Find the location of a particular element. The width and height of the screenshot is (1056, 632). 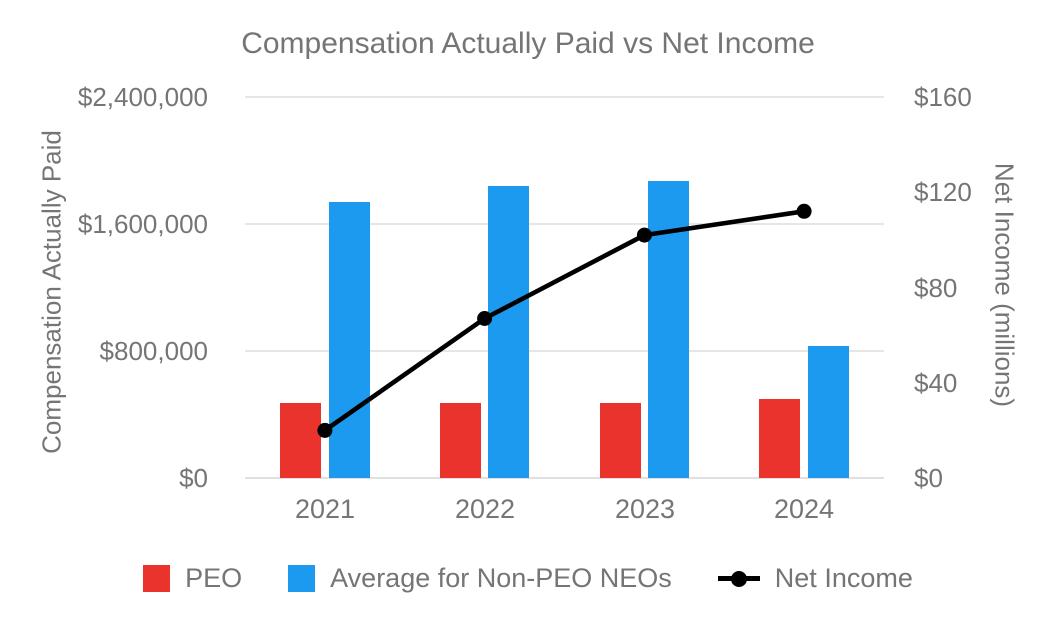

right-axis-tick: $40 is located at coordinates (936, 383).